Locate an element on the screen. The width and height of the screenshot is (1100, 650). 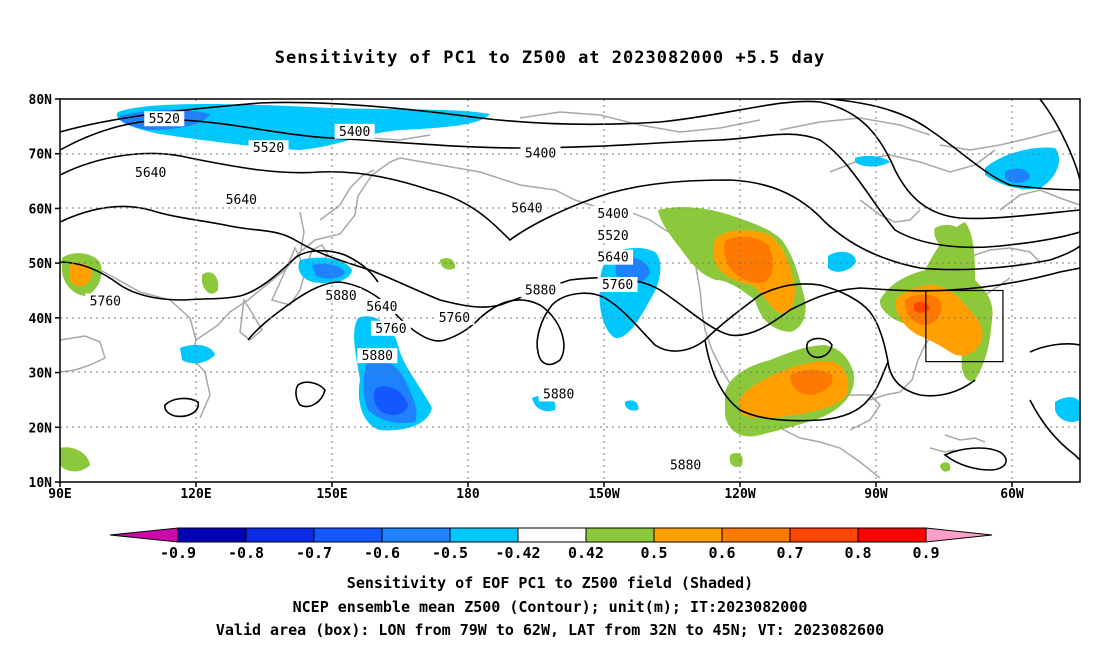
colorbar-label: 0.8 is located at coordinates (857, 553).